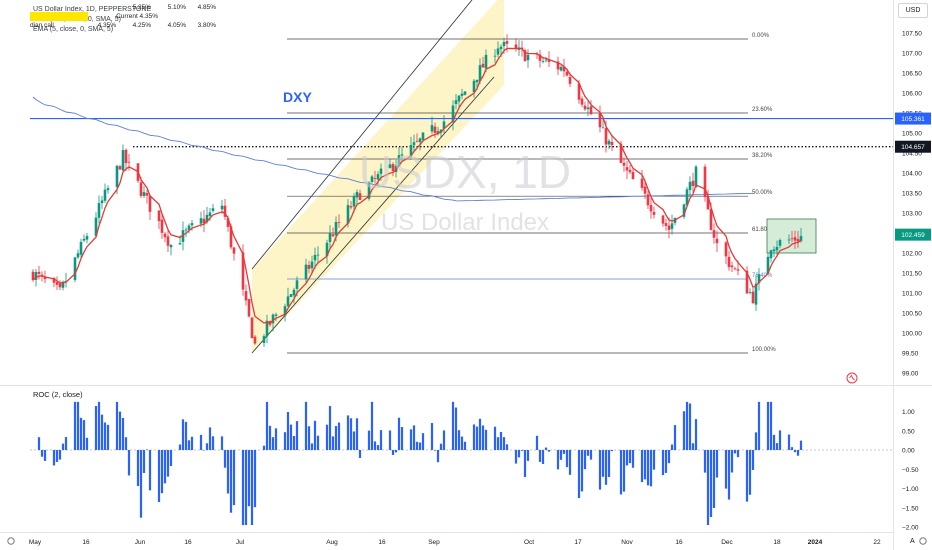 The height and width of the screenshot is (550, 932). What do you see at coordinates (852, 378) in the screenshot?
I see `alert-icon` at bounding box center [852, 378].